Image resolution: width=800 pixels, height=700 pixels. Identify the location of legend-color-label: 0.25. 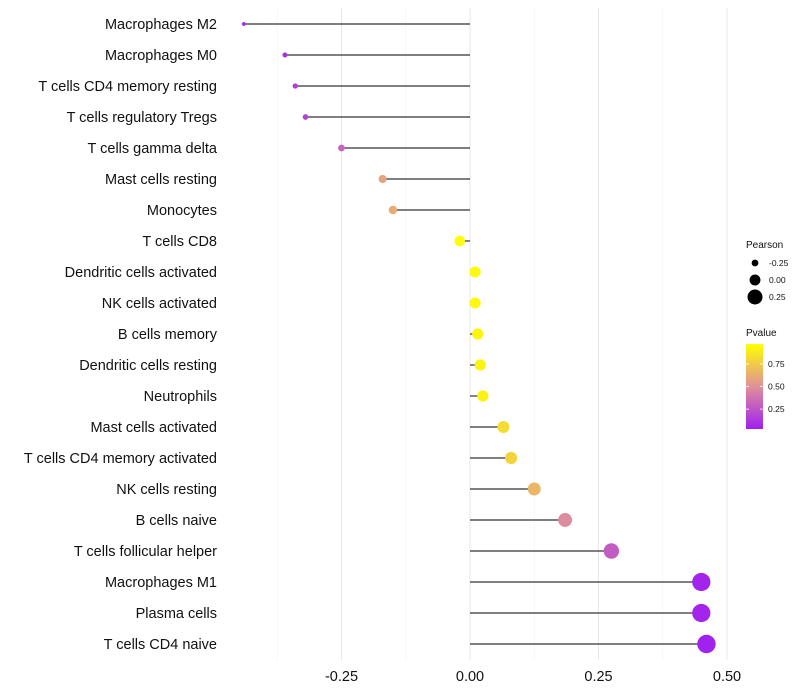
(776, 409).